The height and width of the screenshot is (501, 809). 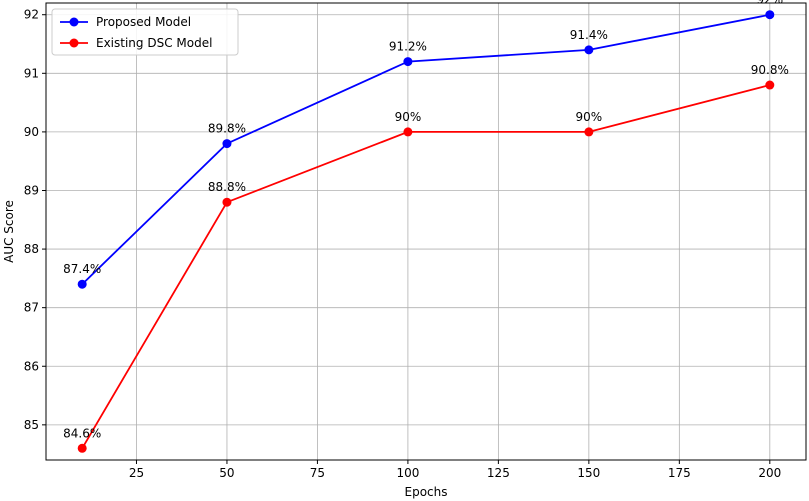 What do you see at coordinates (31, 132) in the screenshot?
I see `y-tick-label: 90` at bounding box center [31, 132].